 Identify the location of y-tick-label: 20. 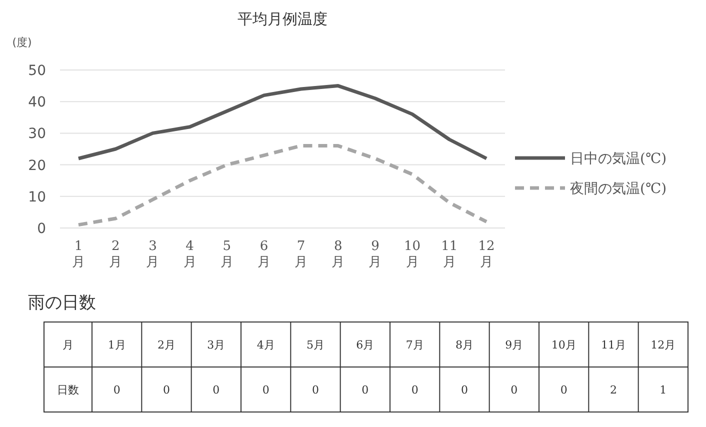
(37, 166).